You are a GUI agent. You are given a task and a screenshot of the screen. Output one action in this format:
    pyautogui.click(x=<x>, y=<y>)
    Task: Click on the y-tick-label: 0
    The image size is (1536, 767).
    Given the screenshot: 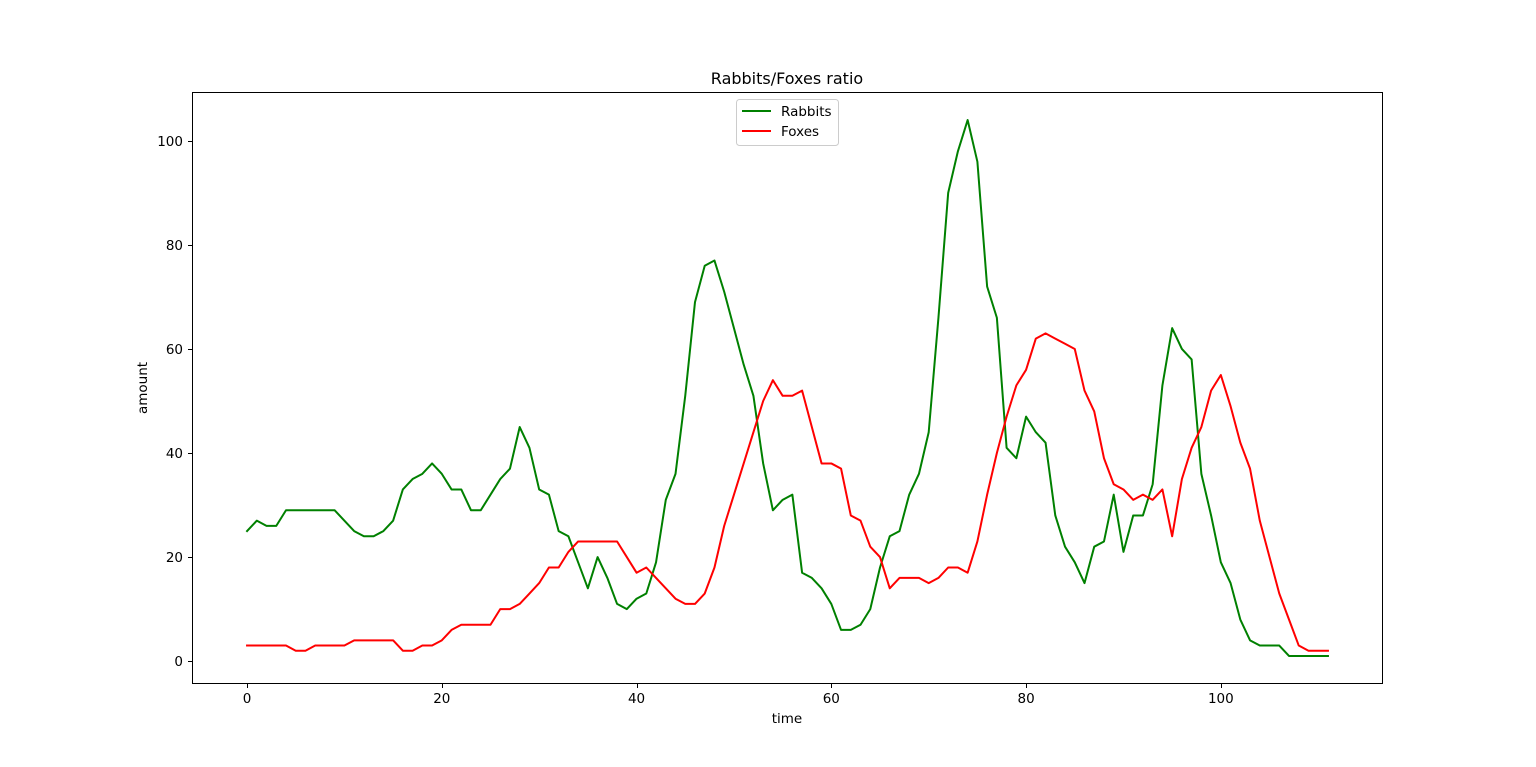 What is the action you would take?
    pyautogui.click(x=178, y=662)
    